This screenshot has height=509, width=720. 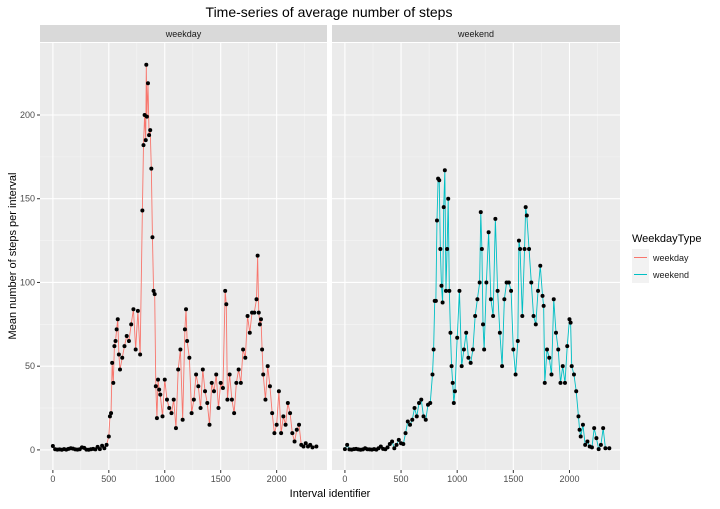 I want to click on y-tick-label: 0, so click(x=32, y=450).